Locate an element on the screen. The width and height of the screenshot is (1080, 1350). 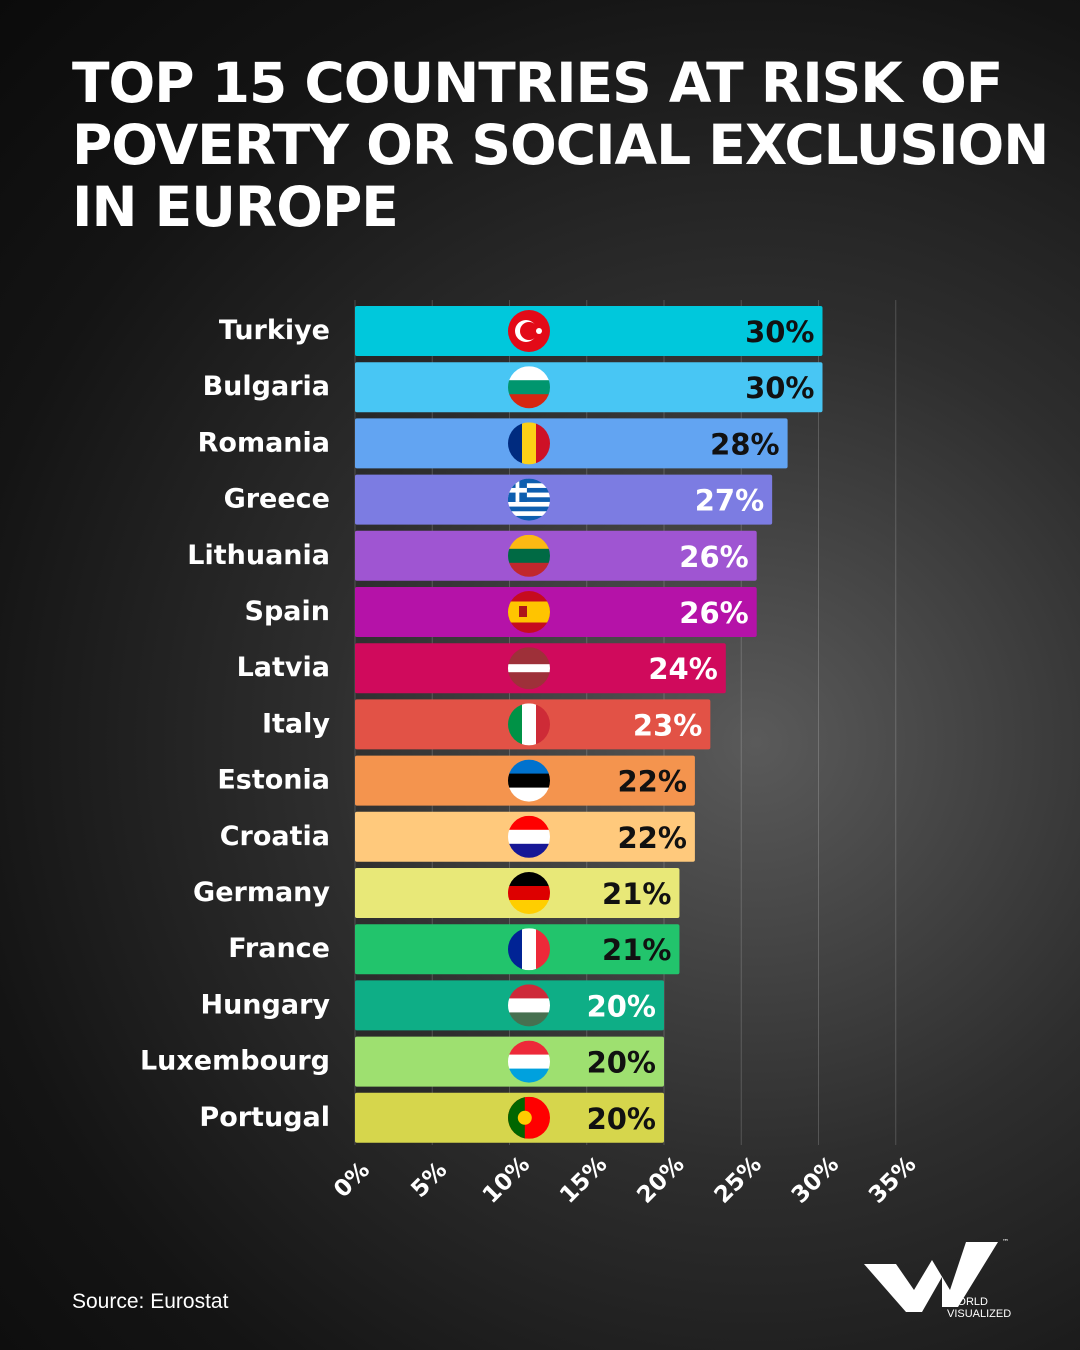
category-label: Spain is located at coordinates (287, 611).